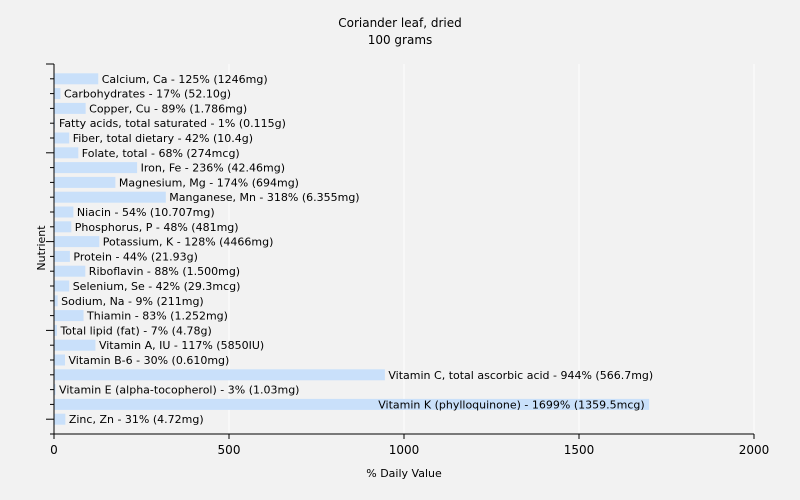 The width and height of the screenshot is (800, 500). Describe the element at coordinates (157, 227) in the screenshot. I see `bar-label: Phosphorus, P - 48% (481mg)` at that location.